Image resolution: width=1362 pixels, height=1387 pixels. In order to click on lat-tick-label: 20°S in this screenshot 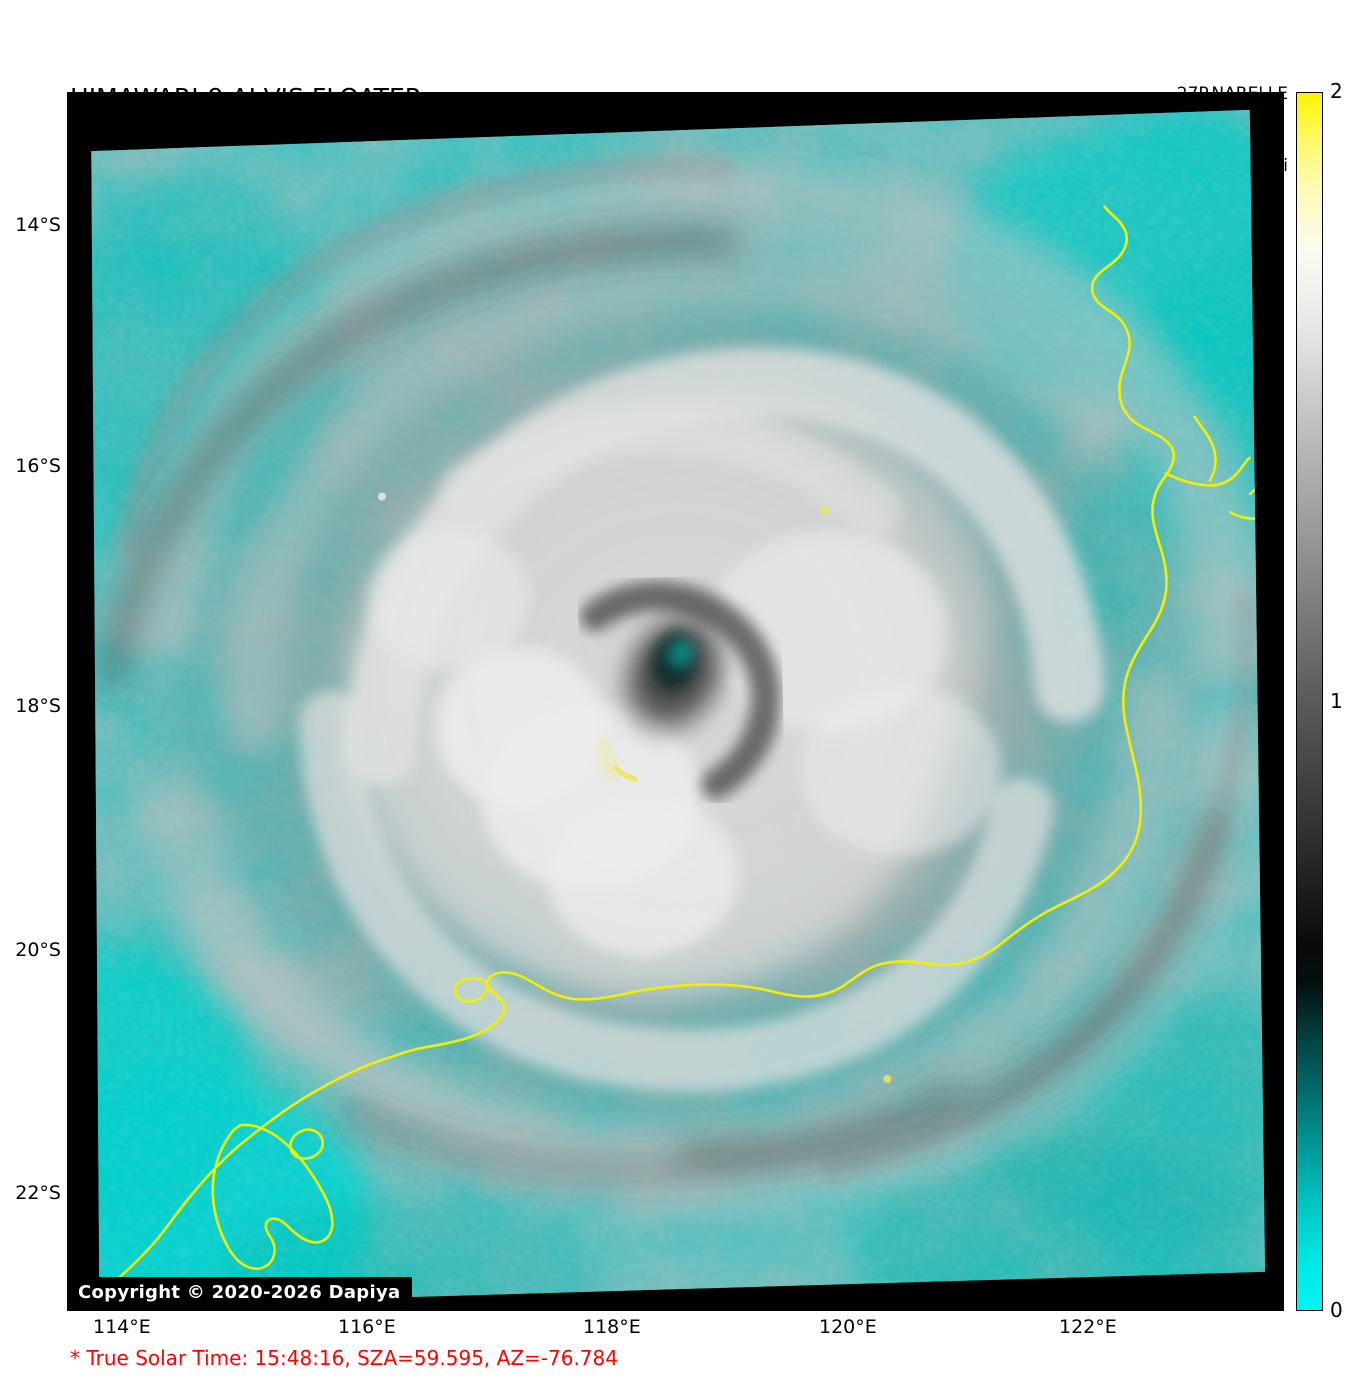, I will do `click(38, 950)`.